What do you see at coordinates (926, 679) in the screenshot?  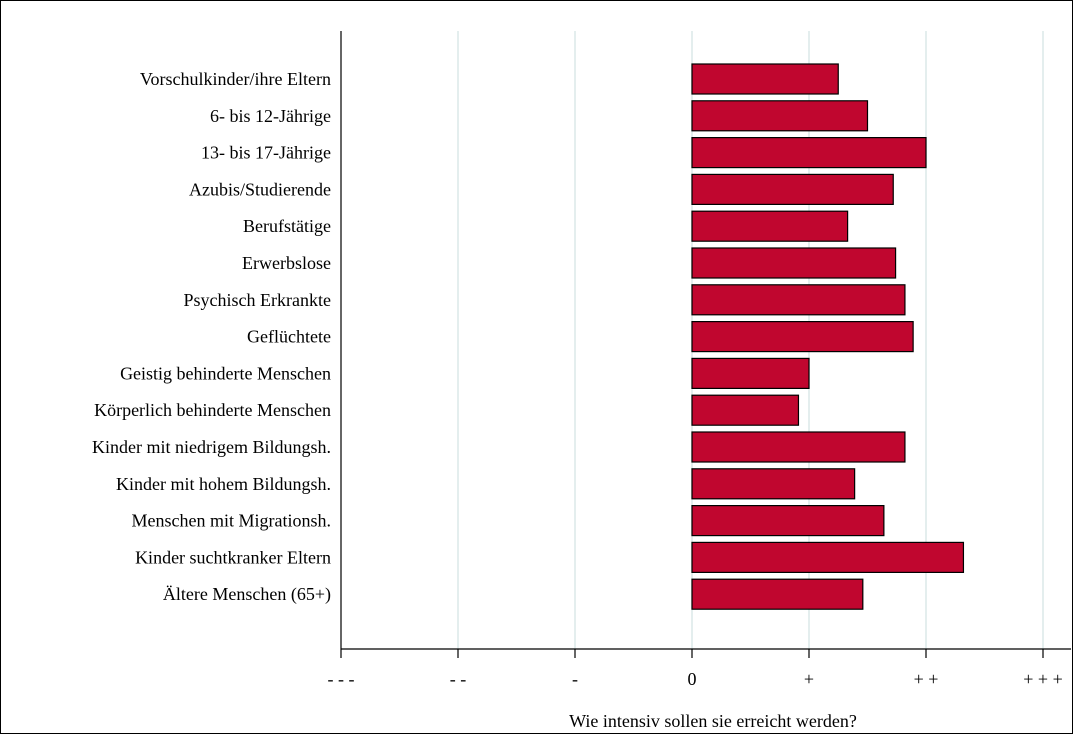 I see `x-tick-label: + +` at bounding box center [926, 679].